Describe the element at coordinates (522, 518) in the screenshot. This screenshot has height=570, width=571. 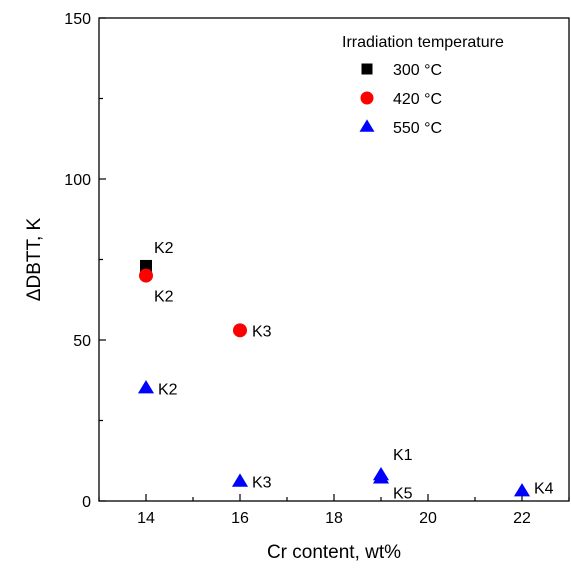
I see `x-tick-label: 22` at that location.